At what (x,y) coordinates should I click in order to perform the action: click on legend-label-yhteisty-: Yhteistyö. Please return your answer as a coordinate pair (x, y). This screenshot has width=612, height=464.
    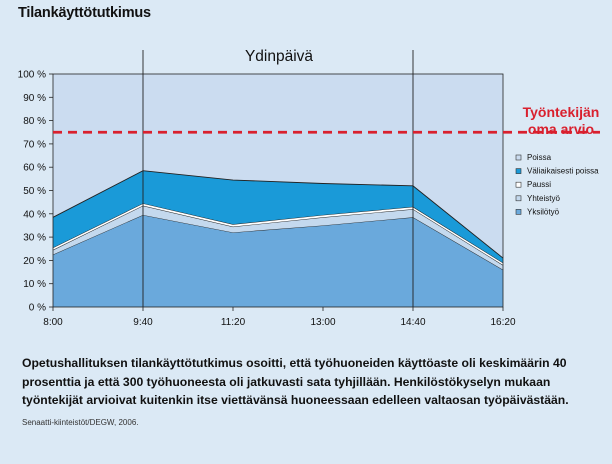
    Looking at the image, I should click on (543, 198).